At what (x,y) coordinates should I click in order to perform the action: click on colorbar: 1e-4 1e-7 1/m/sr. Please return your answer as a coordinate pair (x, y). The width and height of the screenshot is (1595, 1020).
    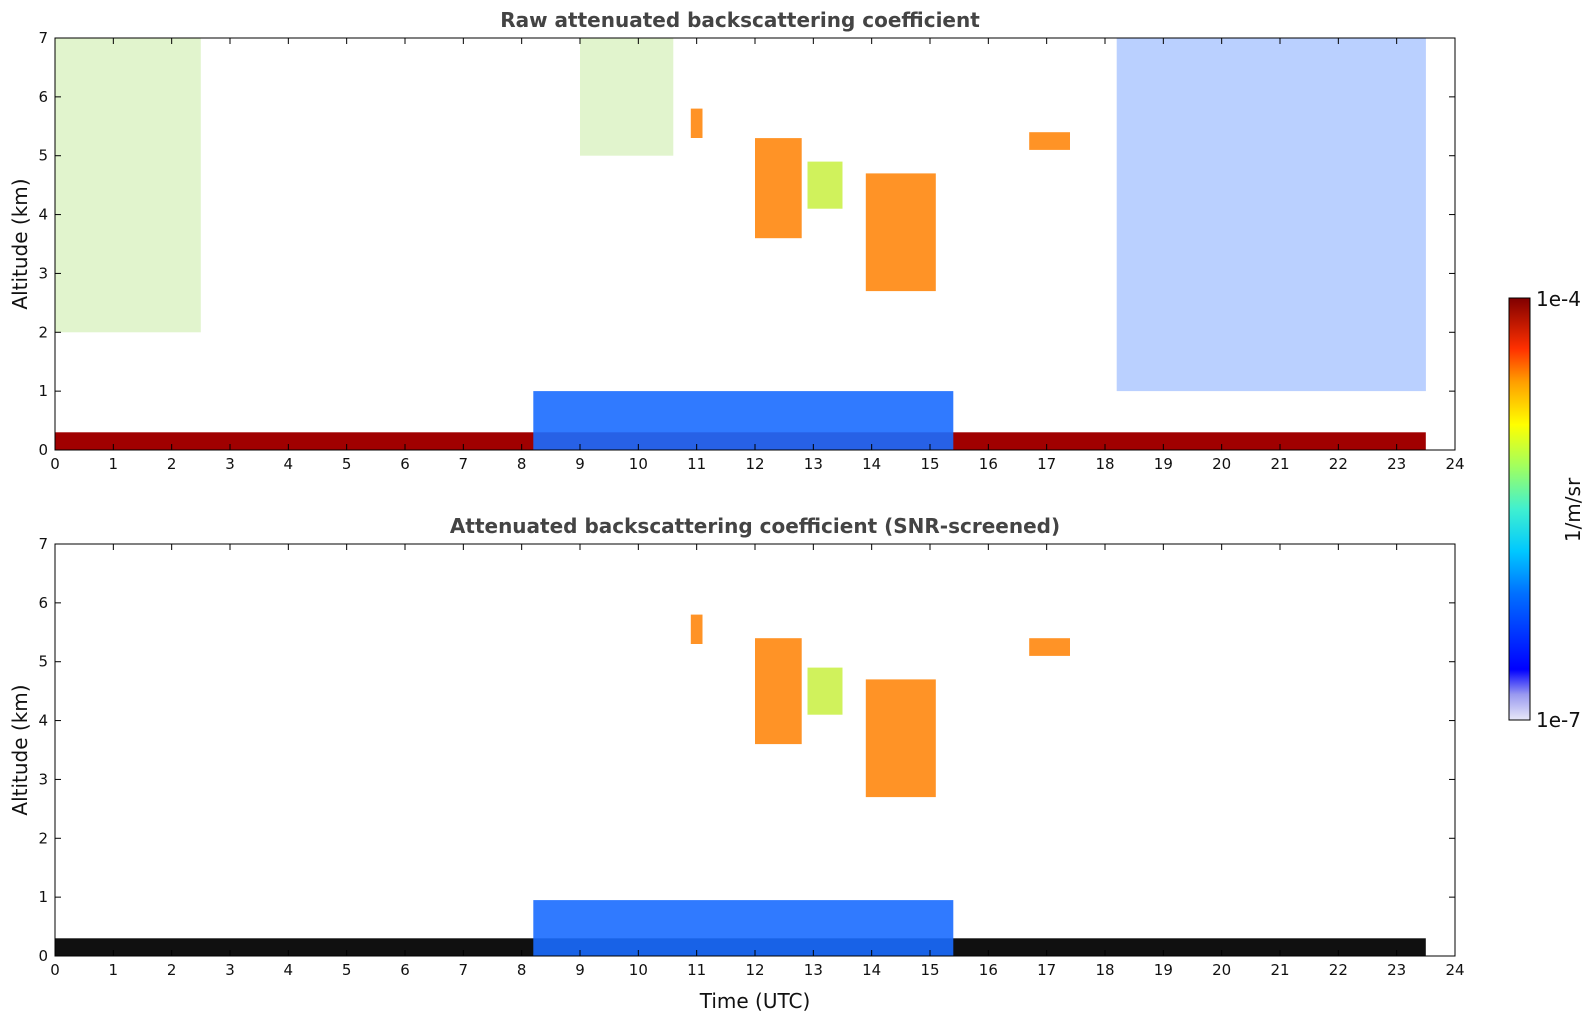
    Looking at the image, I should click on (1546, 509).